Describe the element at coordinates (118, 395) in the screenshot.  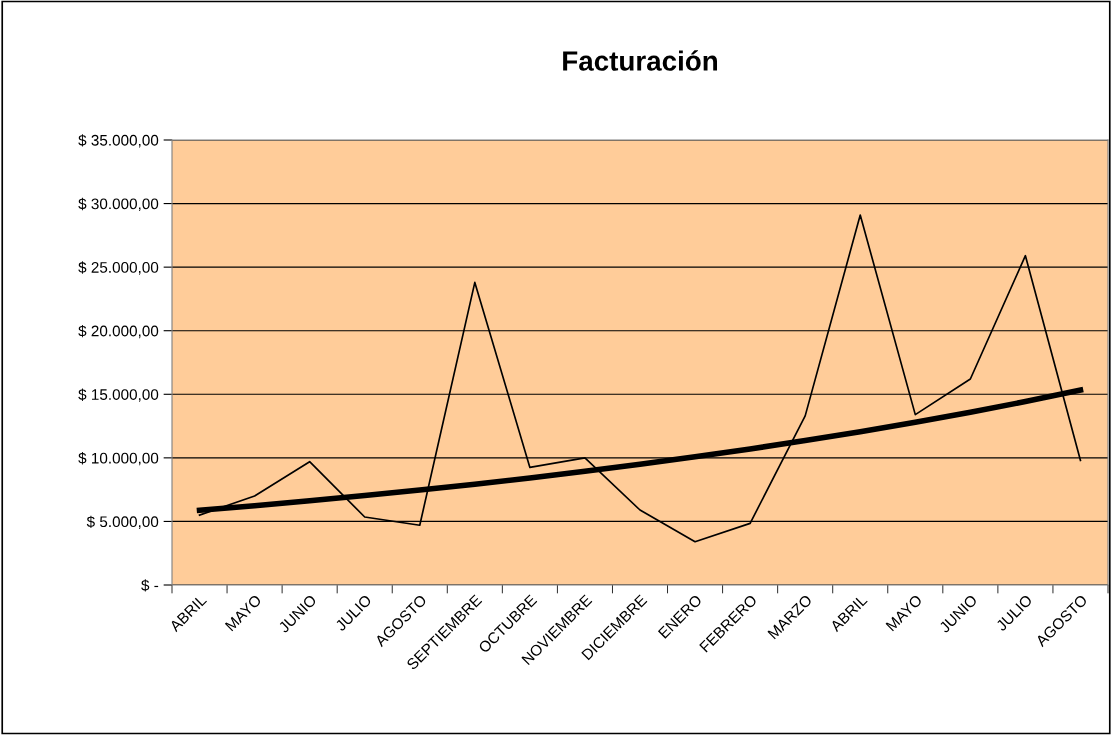
I see `y-tick-label: $ 15.000,00` at that location.